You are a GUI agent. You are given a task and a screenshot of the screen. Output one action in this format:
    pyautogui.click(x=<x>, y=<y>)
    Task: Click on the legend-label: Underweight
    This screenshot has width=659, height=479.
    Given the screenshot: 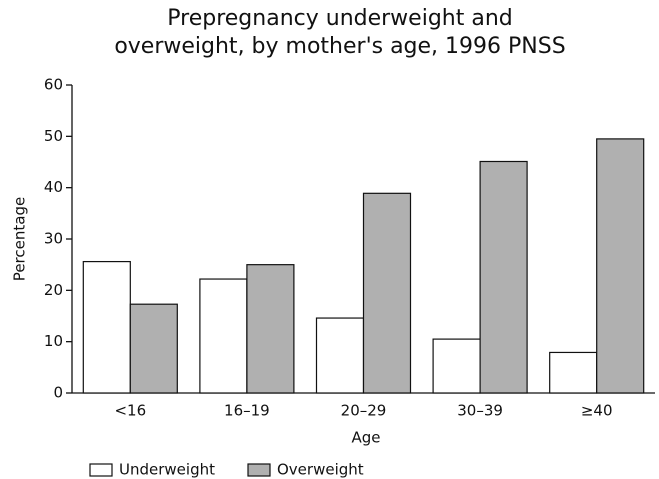 What is the action you would take?
    pyautogui.click(x=167, y=470)
    